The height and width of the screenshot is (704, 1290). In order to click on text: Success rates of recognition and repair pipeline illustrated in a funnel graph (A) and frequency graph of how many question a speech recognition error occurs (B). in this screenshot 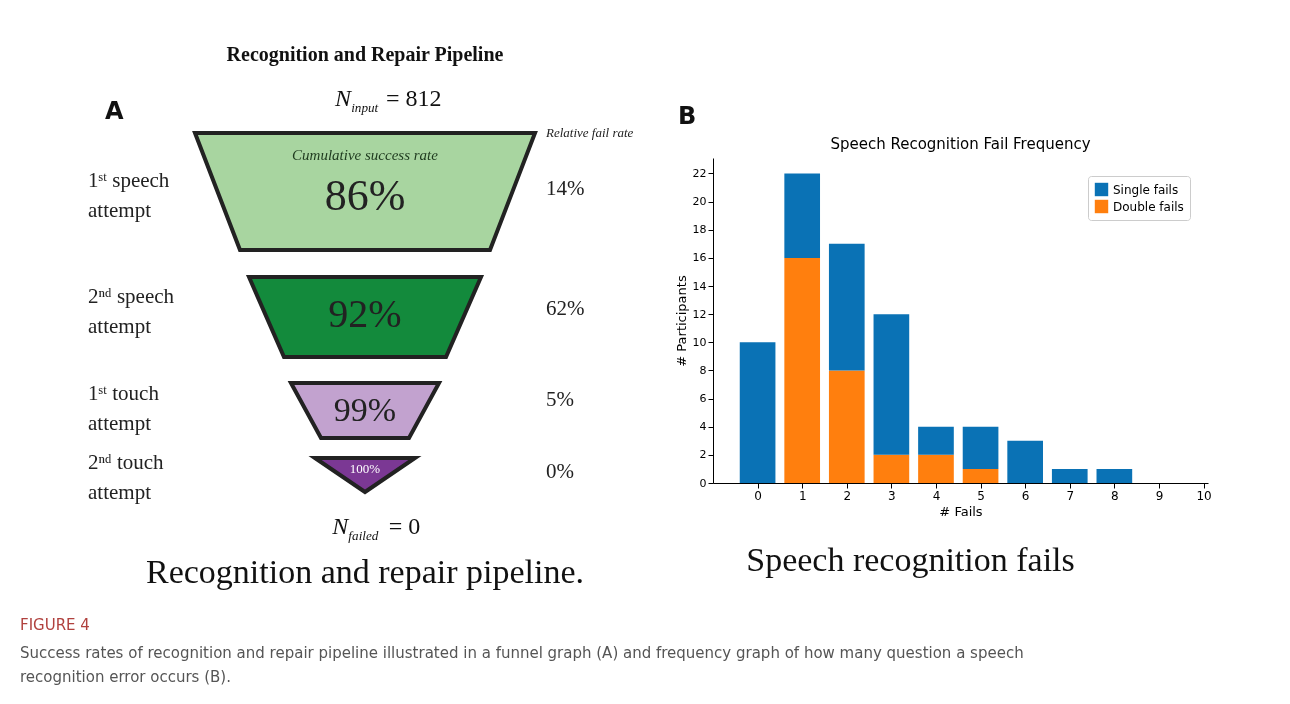, I will do `click(522, 665)`.